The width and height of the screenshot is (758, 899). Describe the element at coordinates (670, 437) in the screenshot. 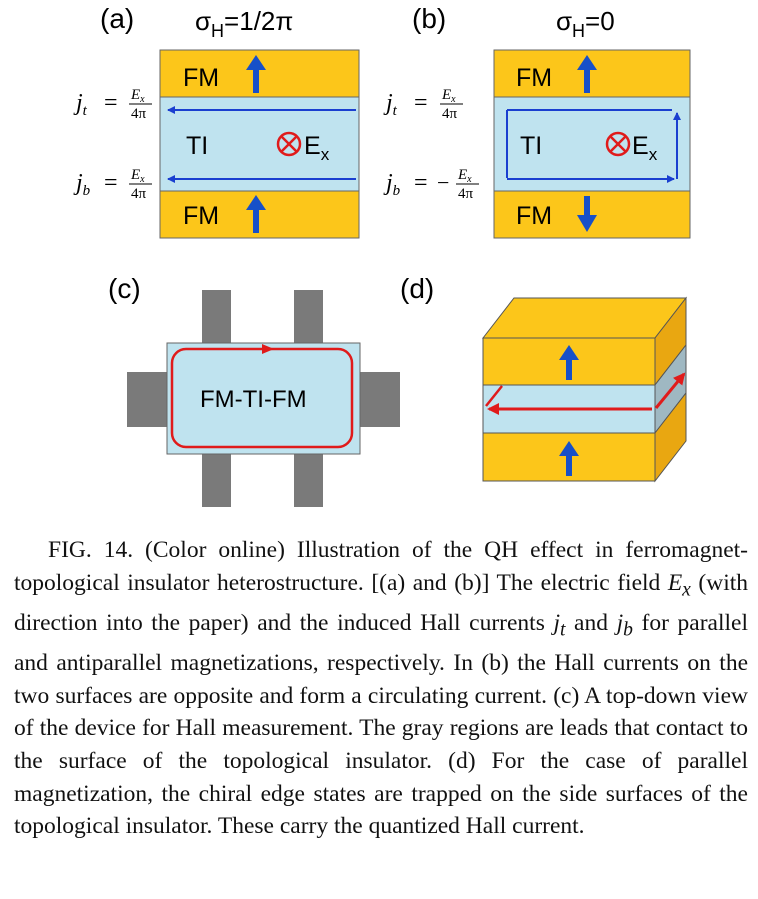

I see `slab-side-bottom-fm` at that location.